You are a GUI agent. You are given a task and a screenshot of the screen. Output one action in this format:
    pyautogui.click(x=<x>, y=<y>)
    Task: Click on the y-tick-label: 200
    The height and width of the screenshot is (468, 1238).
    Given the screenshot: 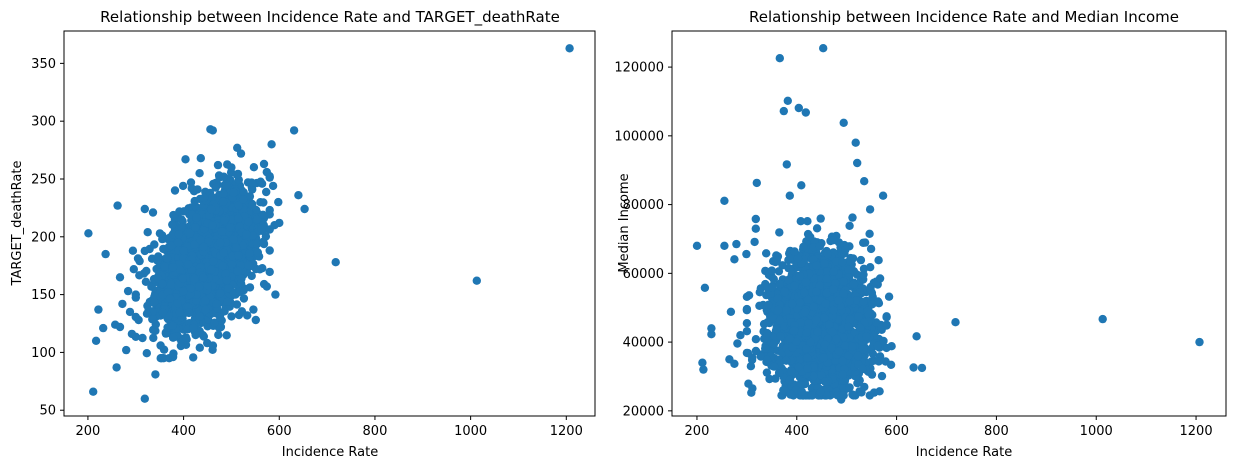 What is the action you would take?
    pyautogui.click(x=43, y=237)
    